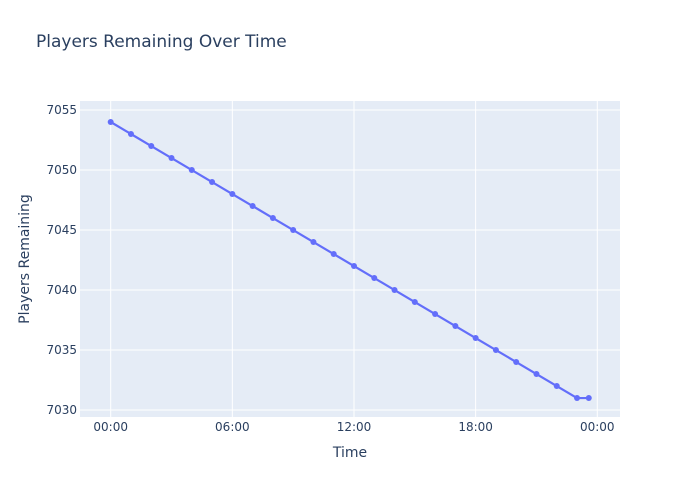  Describe the element at coordinates (475, 427) in the screenshot. I see `x-tick-label: 18:00` at that location.